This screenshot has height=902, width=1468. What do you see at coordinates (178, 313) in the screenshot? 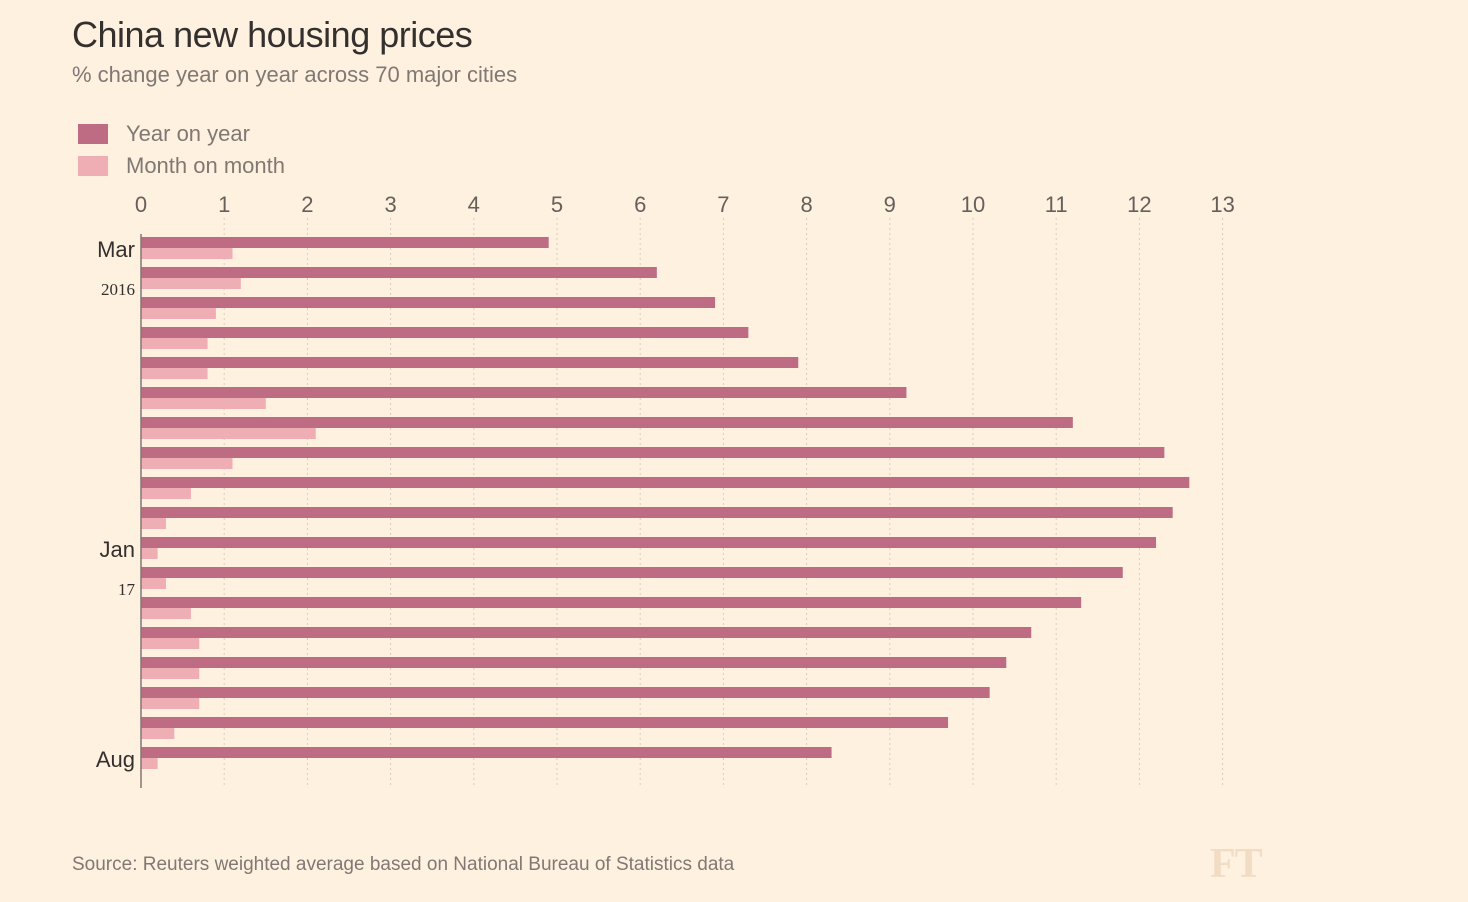
I see `bar-month-on-month-may-2016` at bounding box center [178, 313].